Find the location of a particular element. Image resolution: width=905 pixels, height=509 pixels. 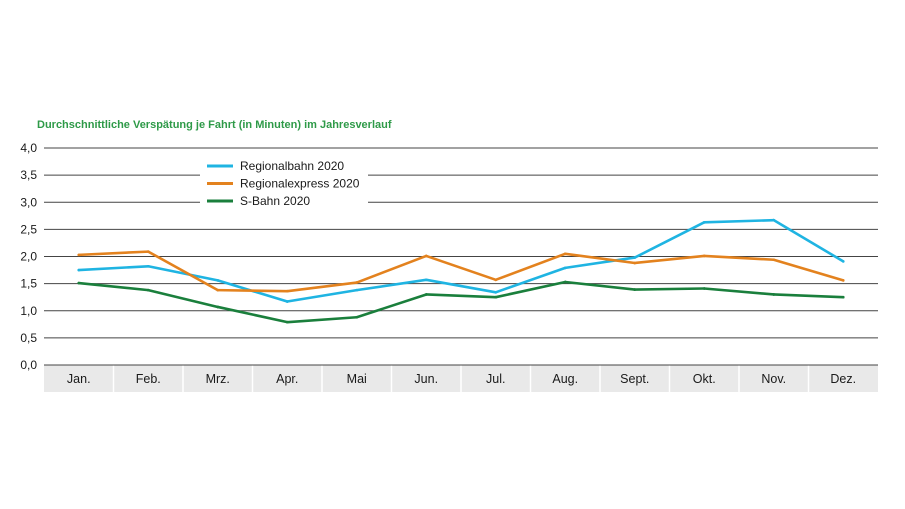

y-tick-label: 4,0 is located at coordinates (28, 148).